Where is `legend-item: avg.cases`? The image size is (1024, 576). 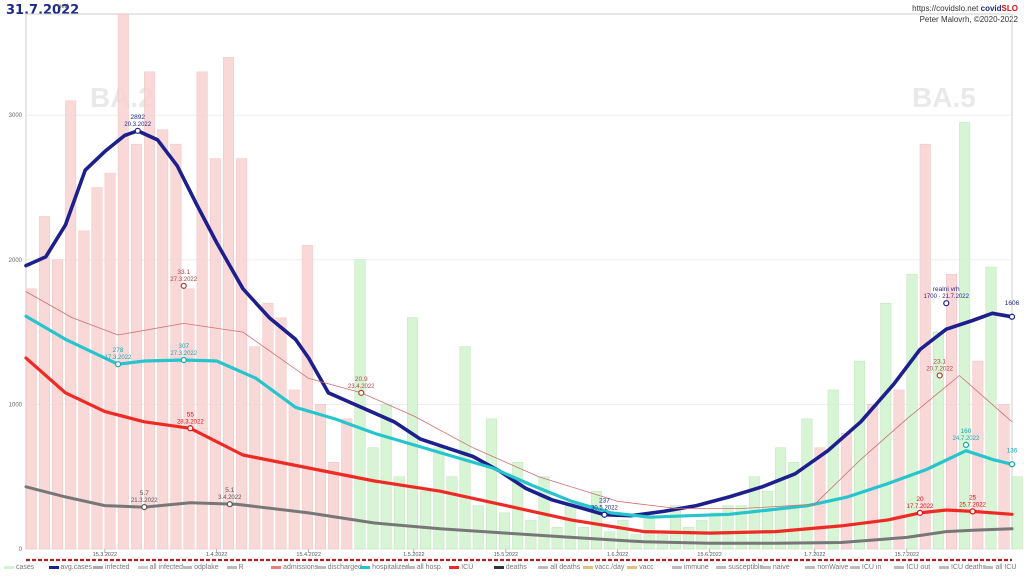
legend-item: avg.cases is located at coordinates (70, 567).